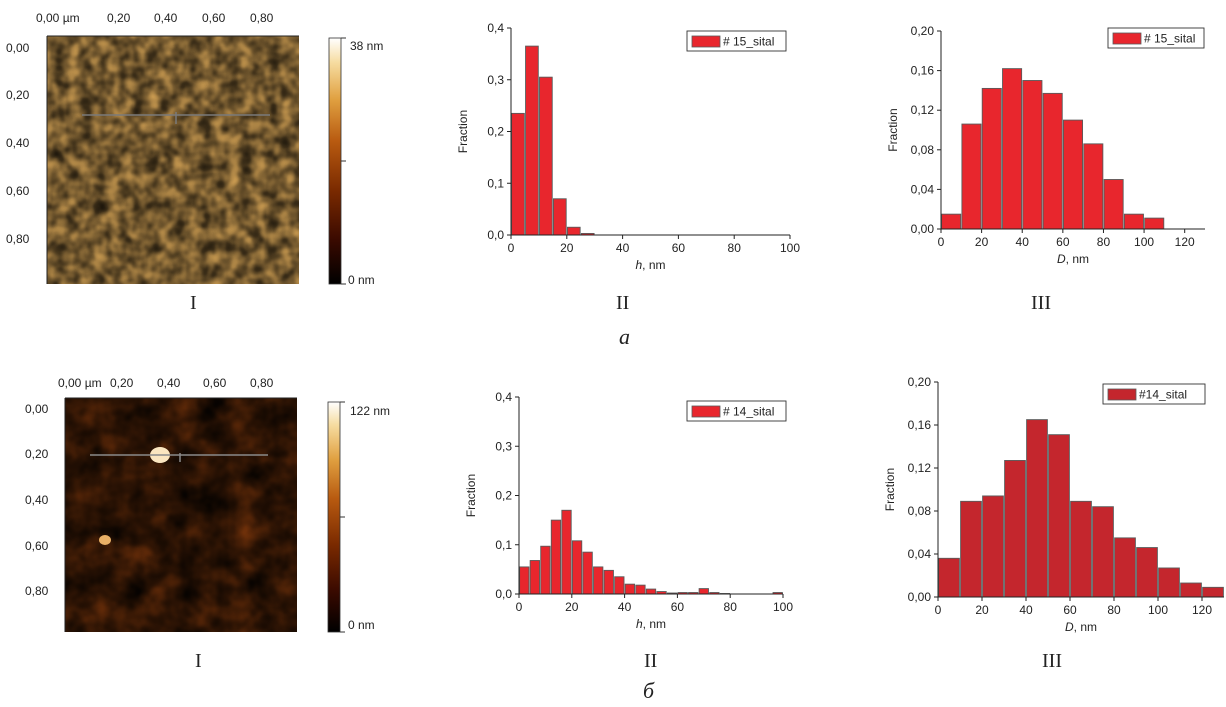  What do you see at coordinates (119, 18) in the screenshot?
I see `afm-x-tick: 0,20` at bounding box center [119, 18].